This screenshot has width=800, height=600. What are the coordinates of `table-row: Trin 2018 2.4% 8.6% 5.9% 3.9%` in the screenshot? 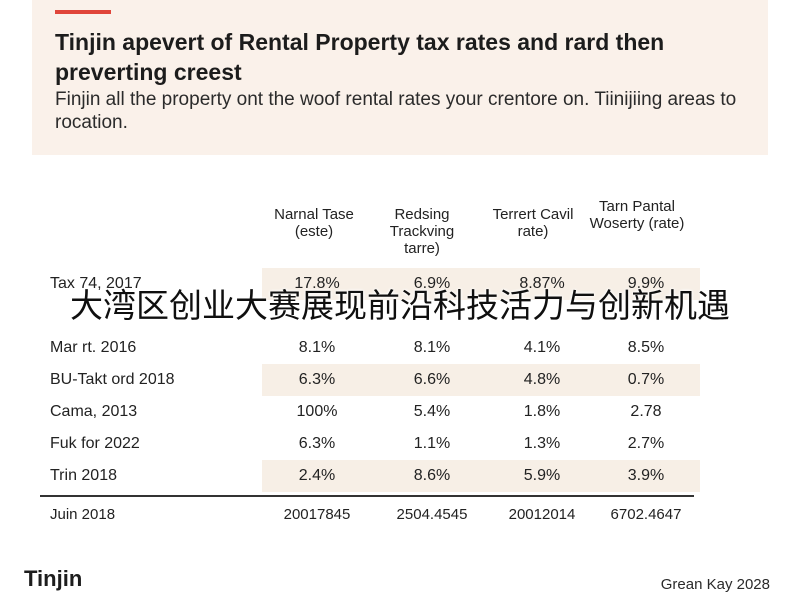 It's located at (365, 476).